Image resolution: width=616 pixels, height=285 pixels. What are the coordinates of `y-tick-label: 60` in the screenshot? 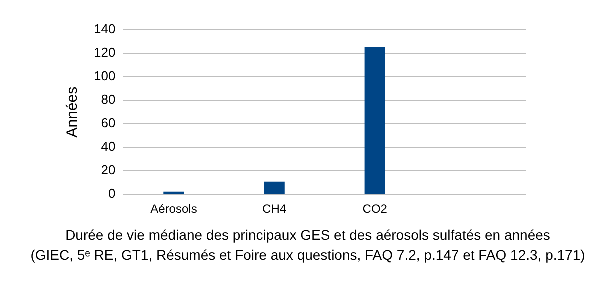 It's located at (108, 123).